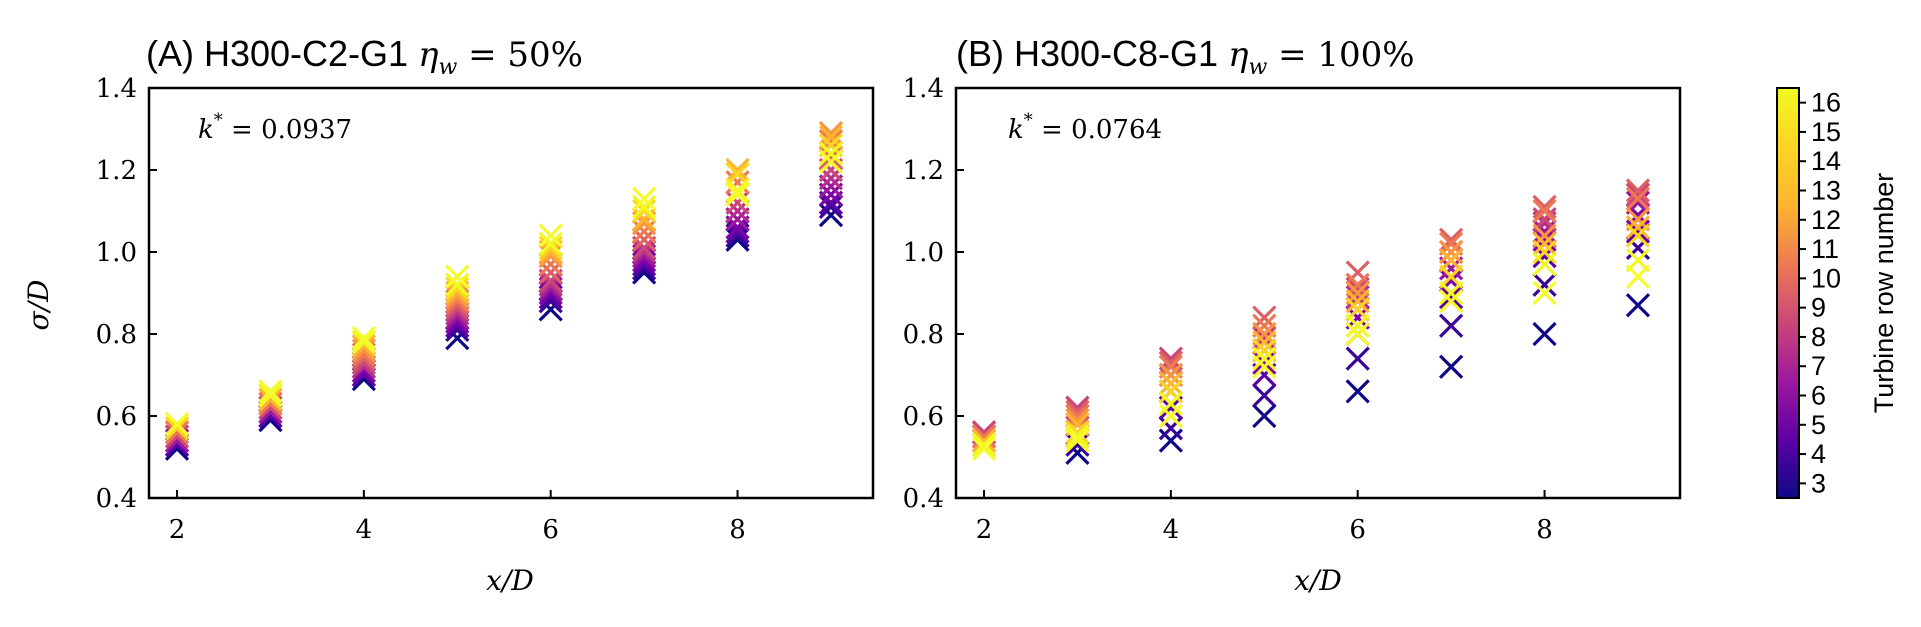 The image size is (1921, 627). I want to click on panel-a-title: (A) H300-C2-G1 ηw = 50%, so click(364, 56).